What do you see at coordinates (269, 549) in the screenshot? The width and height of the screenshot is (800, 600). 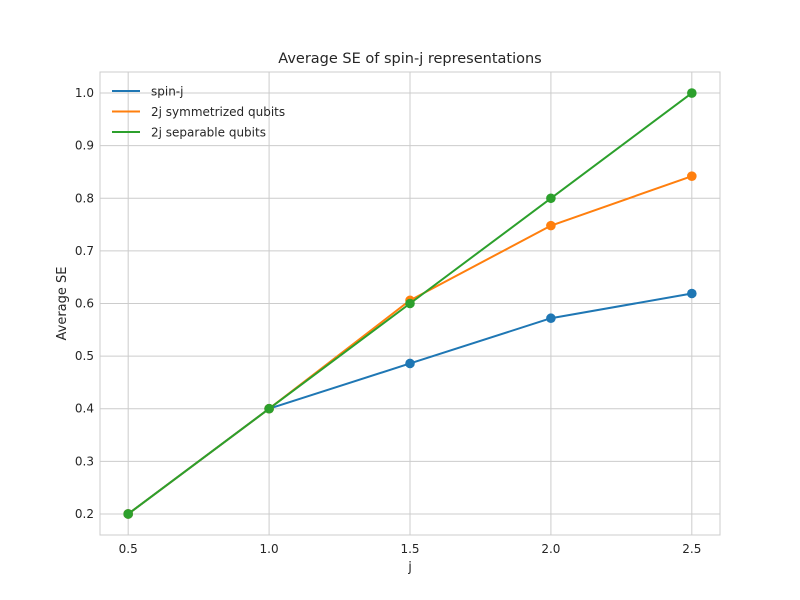 I see `x-tick-label: 1.0` at bounding box center [269, 549].